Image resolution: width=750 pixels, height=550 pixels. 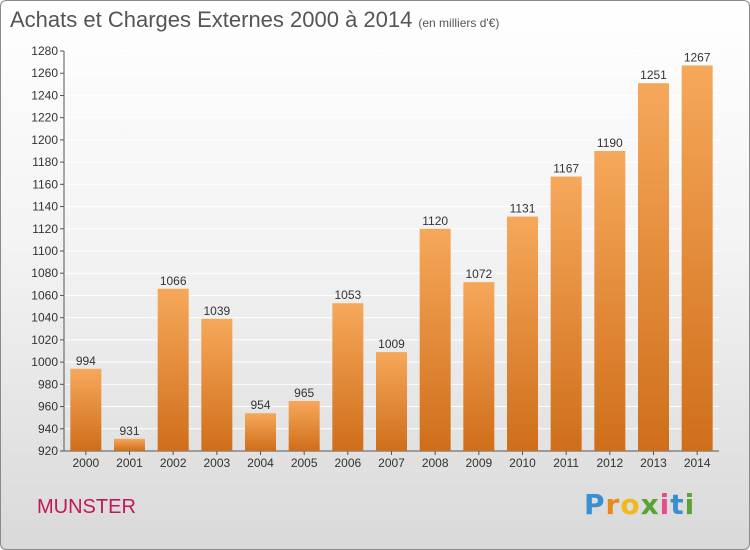 I want to click on bar-2005, so click(x=304, y=426).